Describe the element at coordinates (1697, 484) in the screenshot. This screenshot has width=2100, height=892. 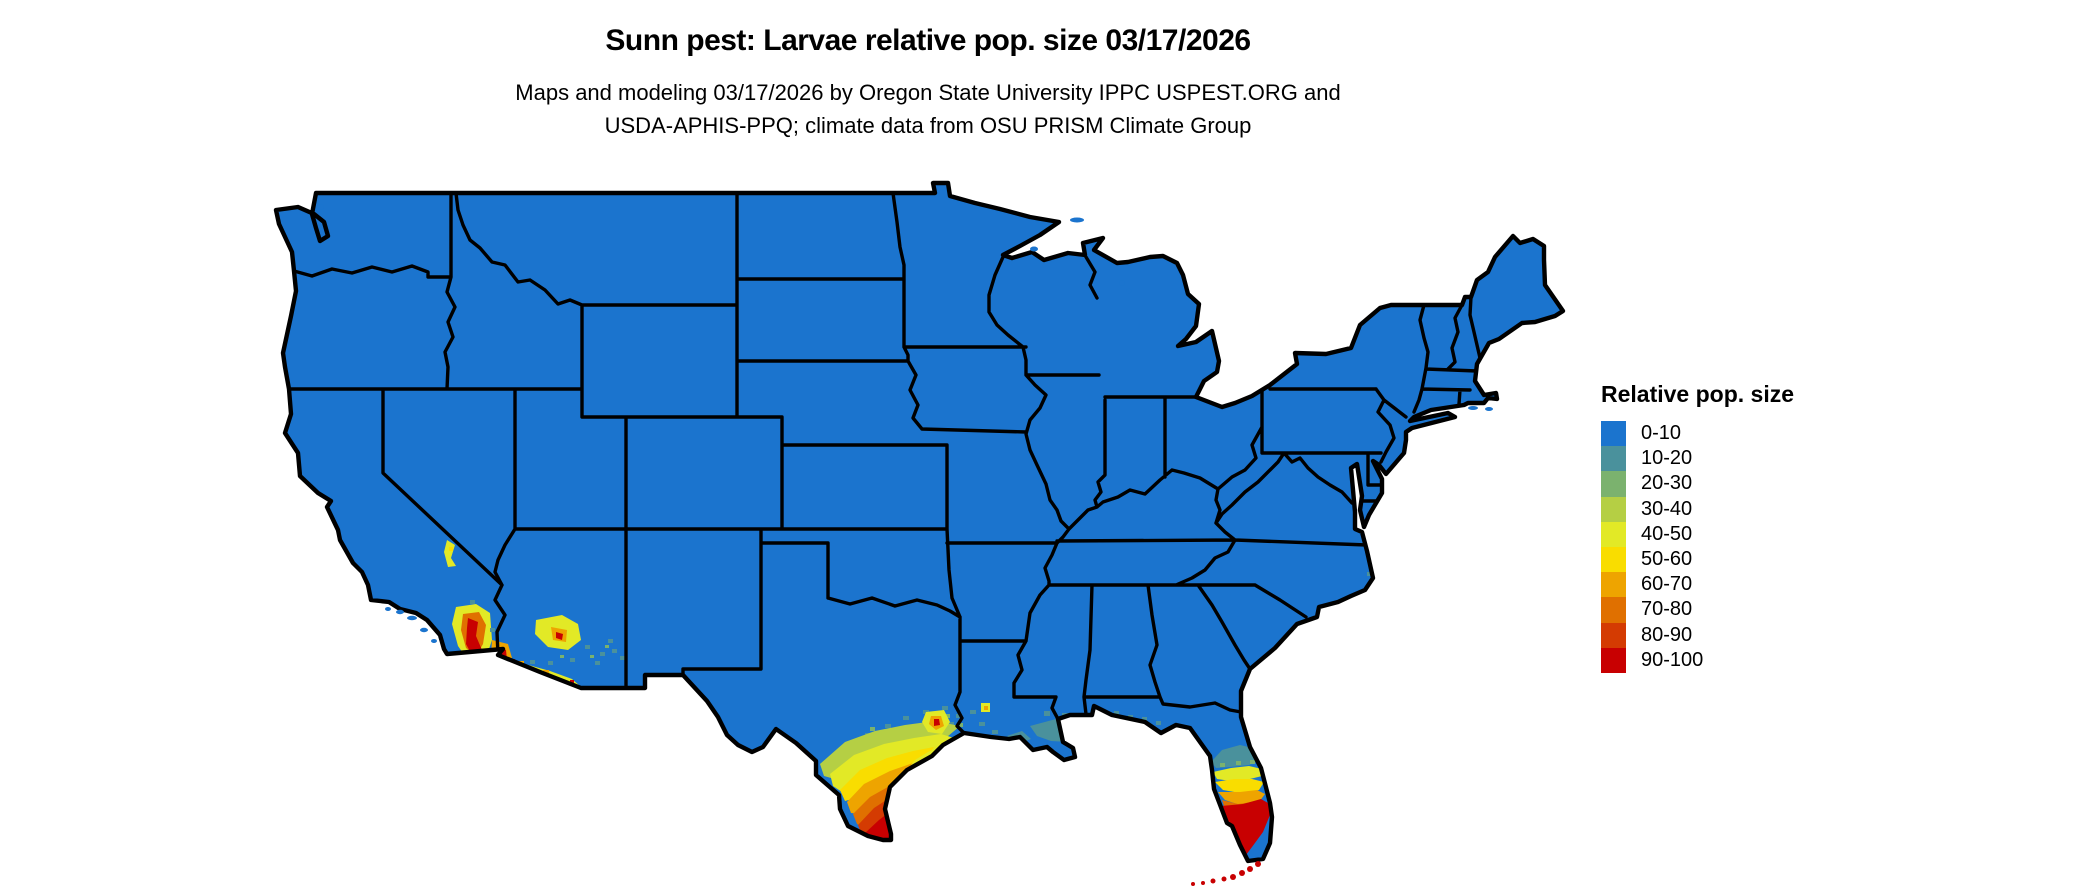
I see `legend-item: 20-30` at that location.